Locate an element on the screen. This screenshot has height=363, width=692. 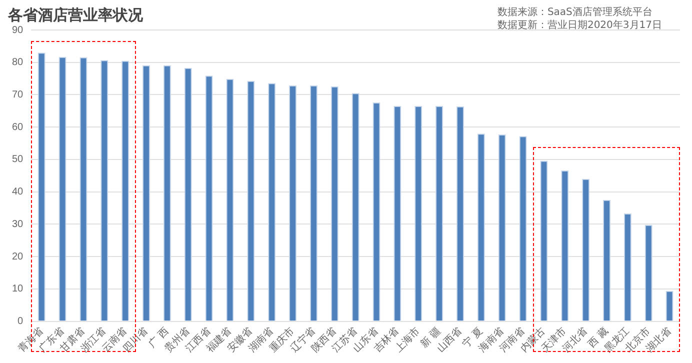
annotation: 数据更新：营业日期2020年3月17日 is located at coordinates (579, 25).